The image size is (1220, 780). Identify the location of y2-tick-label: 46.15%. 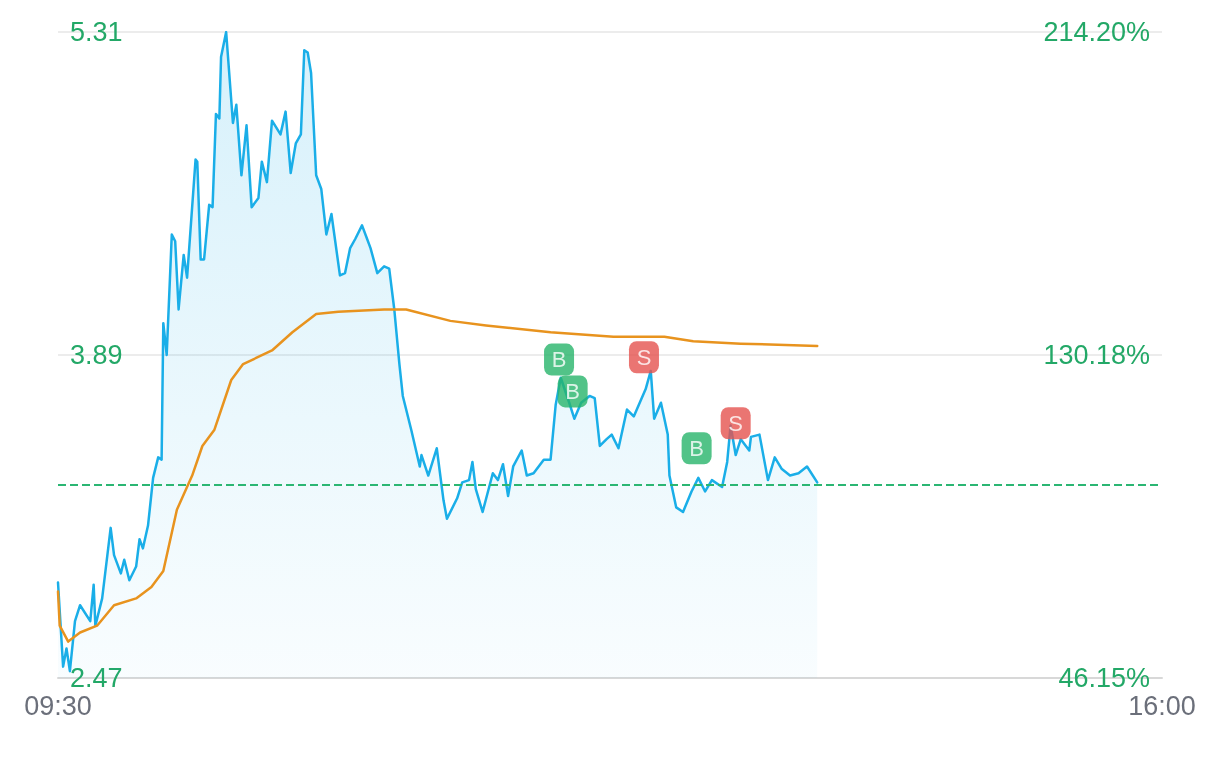
(1104, 678).